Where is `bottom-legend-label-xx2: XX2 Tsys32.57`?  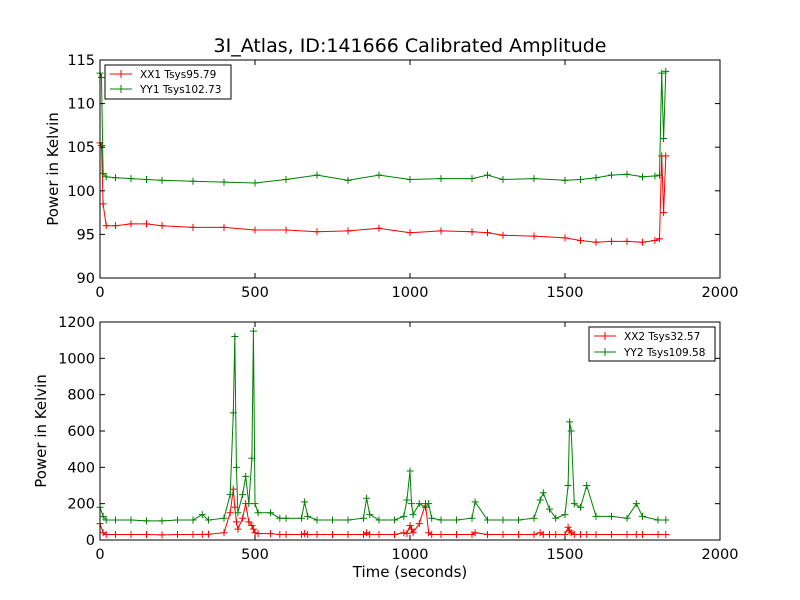 bottom-legend-label-xx2: XX2 Tsys32.57 is located at coordinates (662, 337).